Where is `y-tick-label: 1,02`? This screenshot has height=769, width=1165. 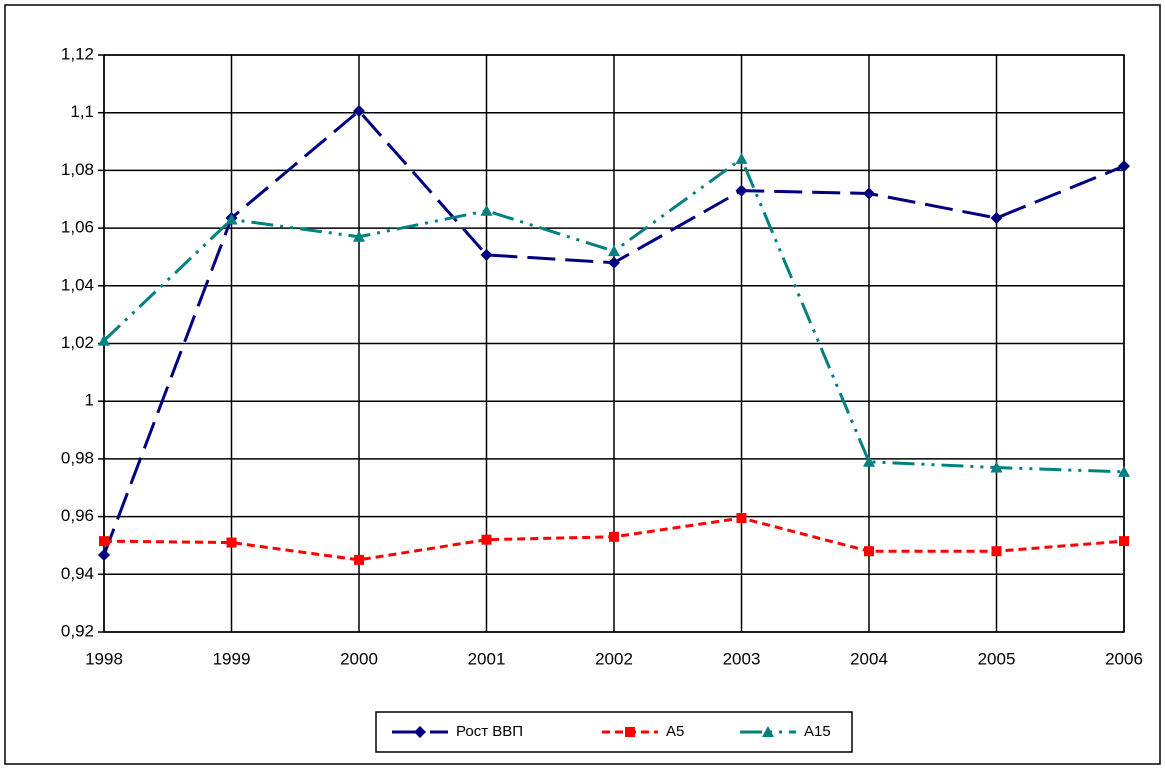
y-tick-label: 1,02 is located at coordinates (77, 342).